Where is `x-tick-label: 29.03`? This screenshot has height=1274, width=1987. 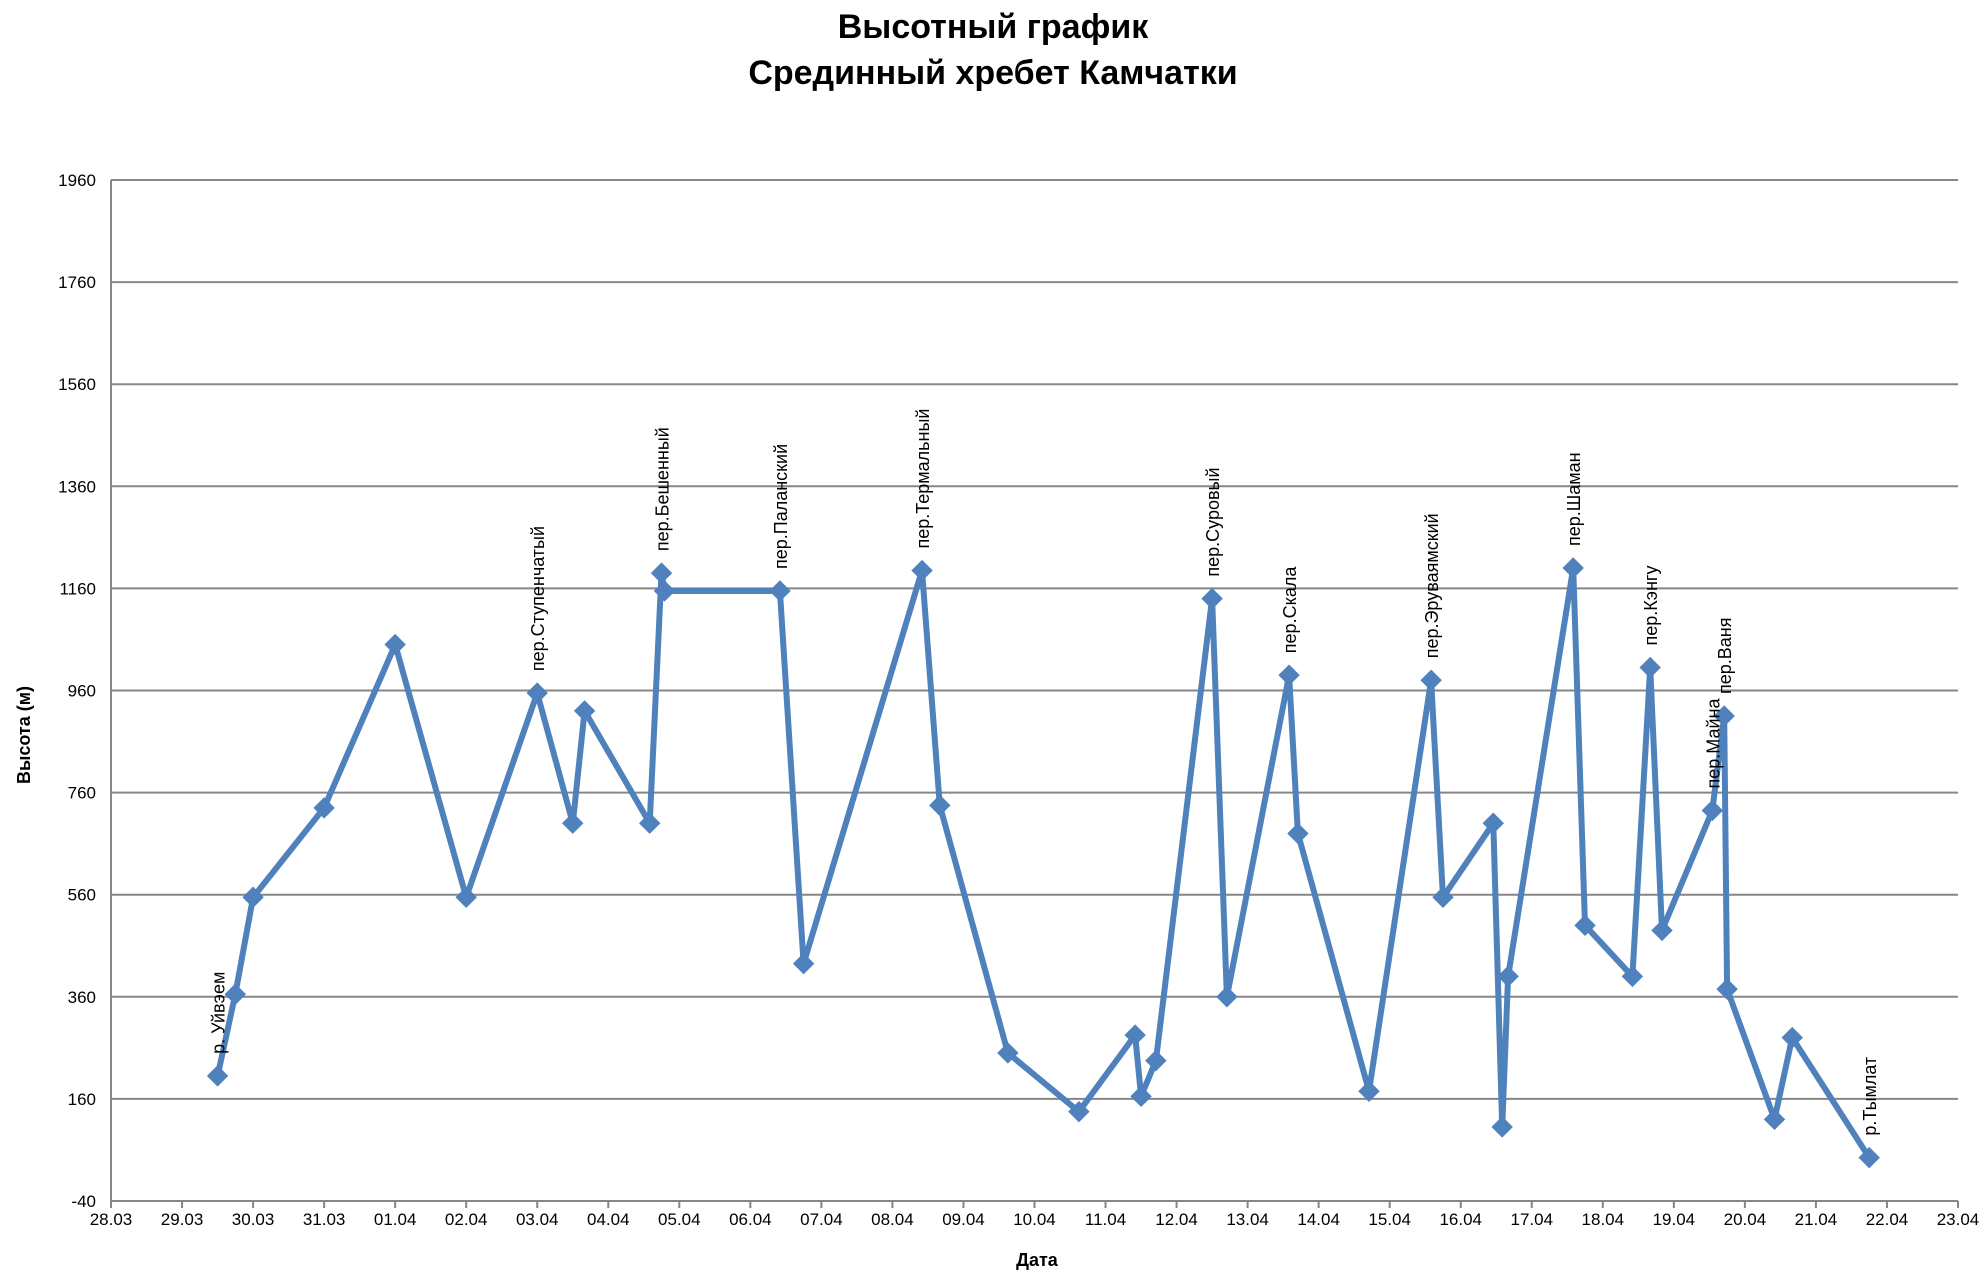 x-tick-label: 29.03 is located at coordinates (182, 1219).